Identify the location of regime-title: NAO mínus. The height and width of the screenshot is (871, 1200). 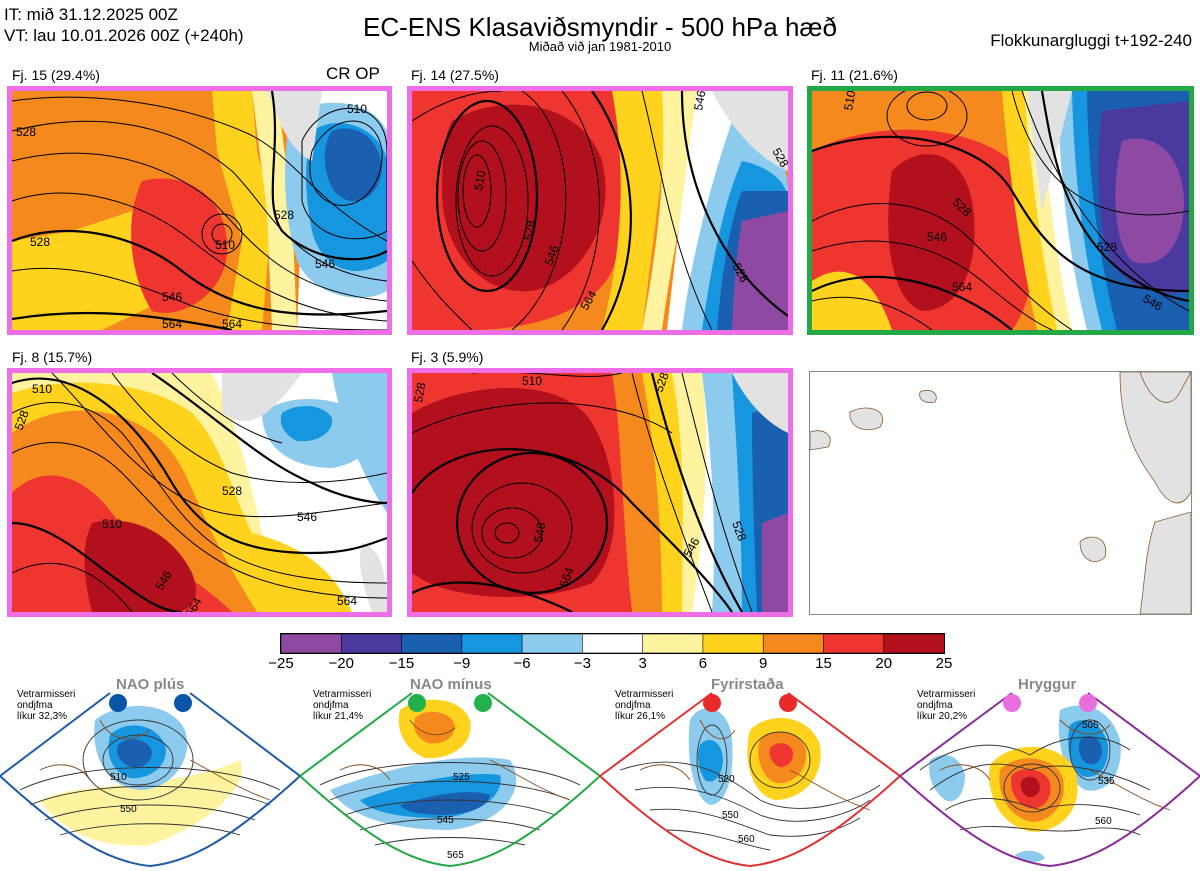
(451, 684).